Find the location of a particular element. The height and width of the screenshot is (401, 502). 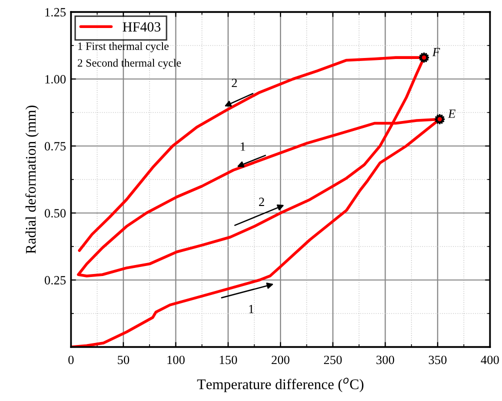

legend-label: HF403 is located at coordinates (141, 27).